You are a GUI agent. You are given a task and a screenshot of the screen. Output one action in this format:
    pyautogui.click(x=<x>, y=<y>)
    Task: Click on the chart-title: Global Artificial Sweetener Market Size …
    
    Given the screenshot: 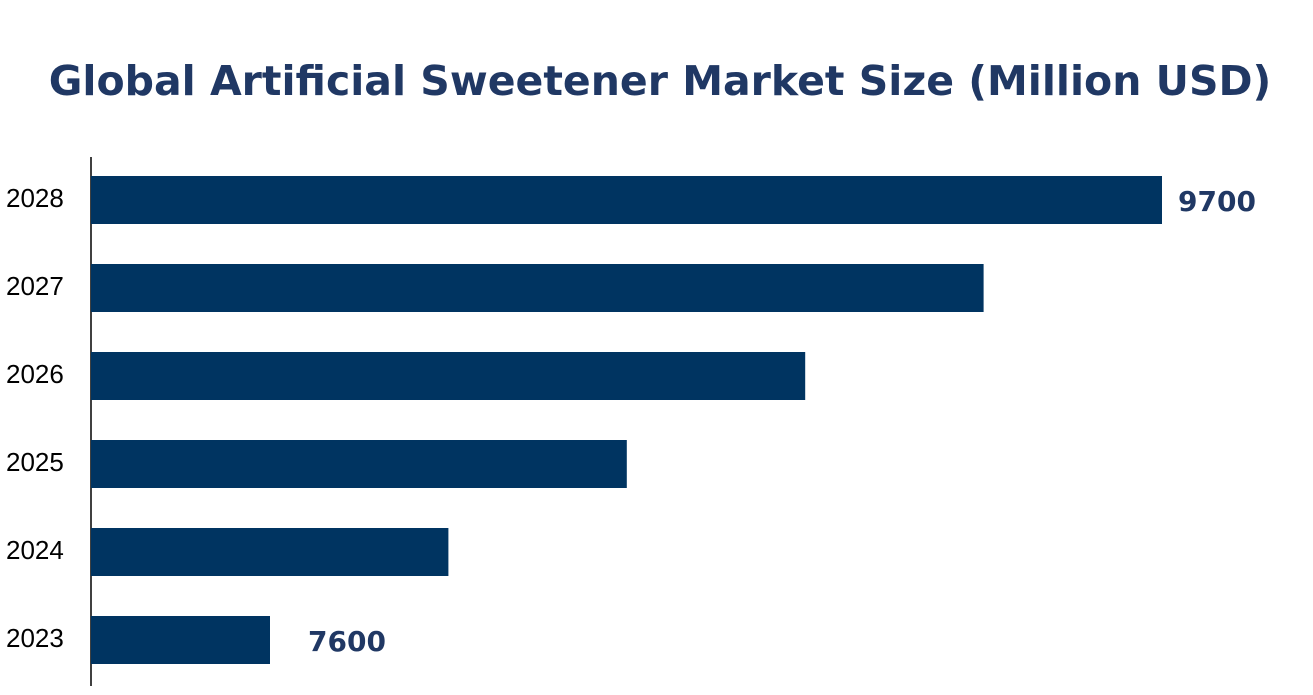 What is the action you would take?
    pyautogui.click(x=660, y=81)
    